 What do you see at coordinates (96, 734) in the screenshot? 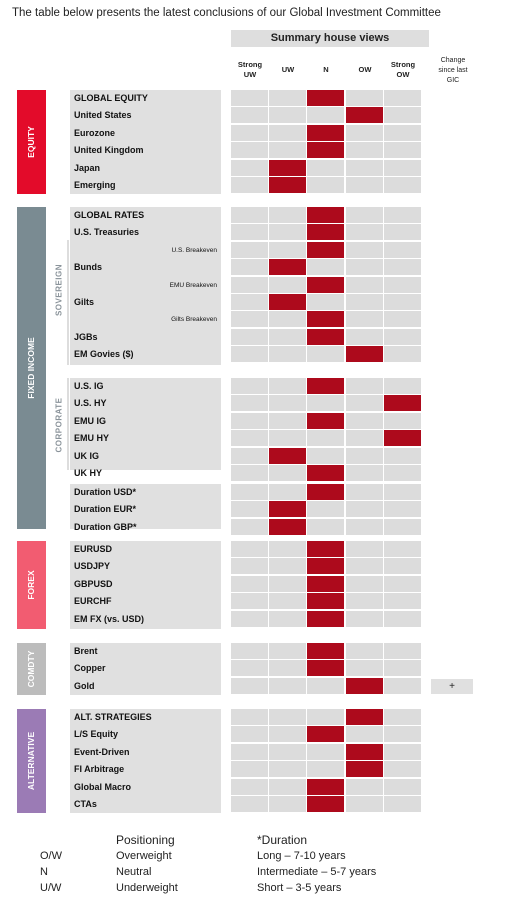
I see `row-label: L/S Equity` at bounding box center [96, 734].